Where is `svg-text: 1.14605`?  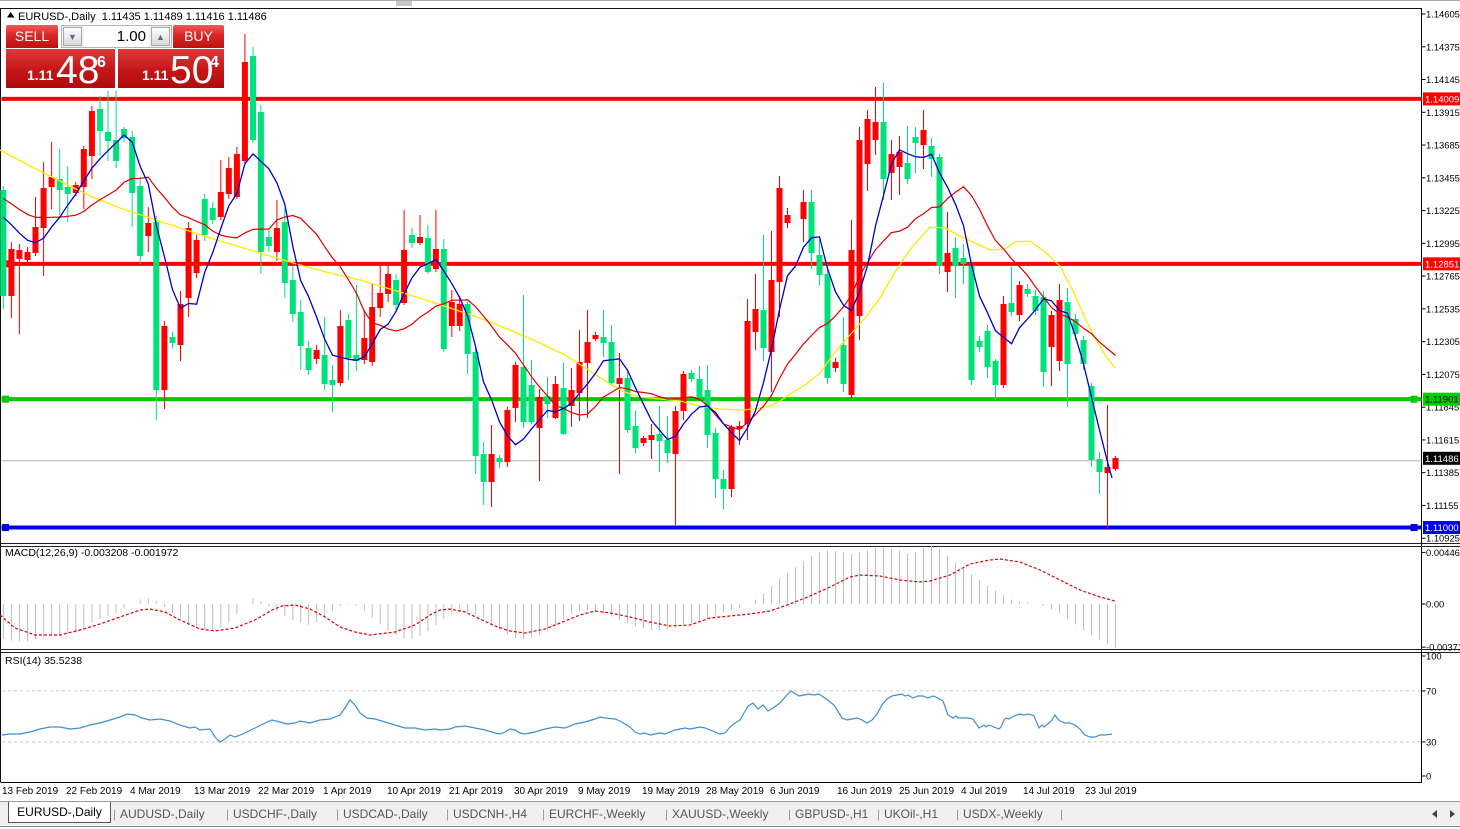 svg-text: 1.14605 is located at coordinates (1443, 13).